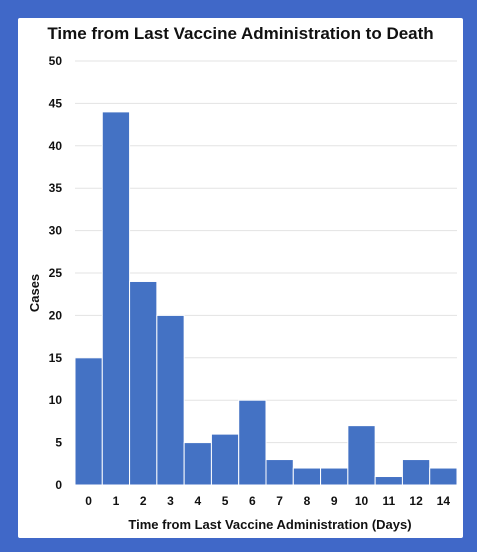 The height and width of the screenshot is (552, 477). I want to click on y-tick-label: 15, so click(56, 358).